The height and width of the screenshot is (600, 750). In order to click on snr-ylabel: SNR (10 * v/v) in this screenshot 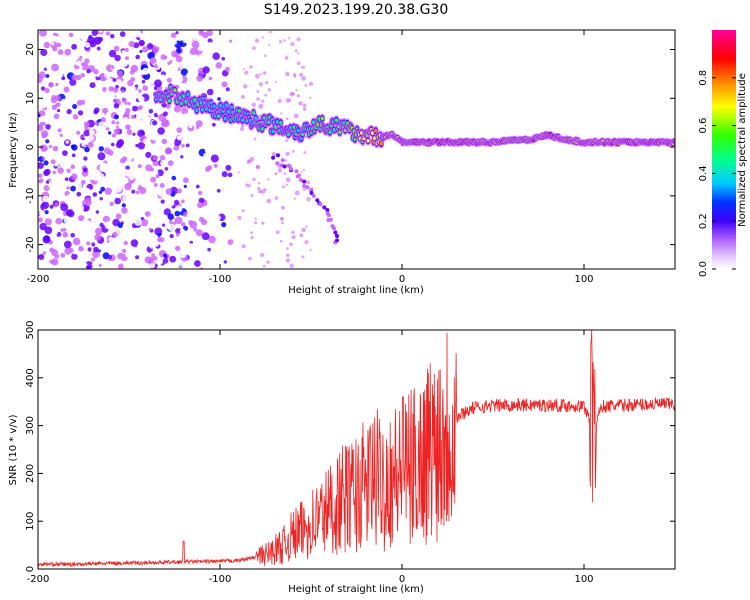, I will do `click(13, 449)`.